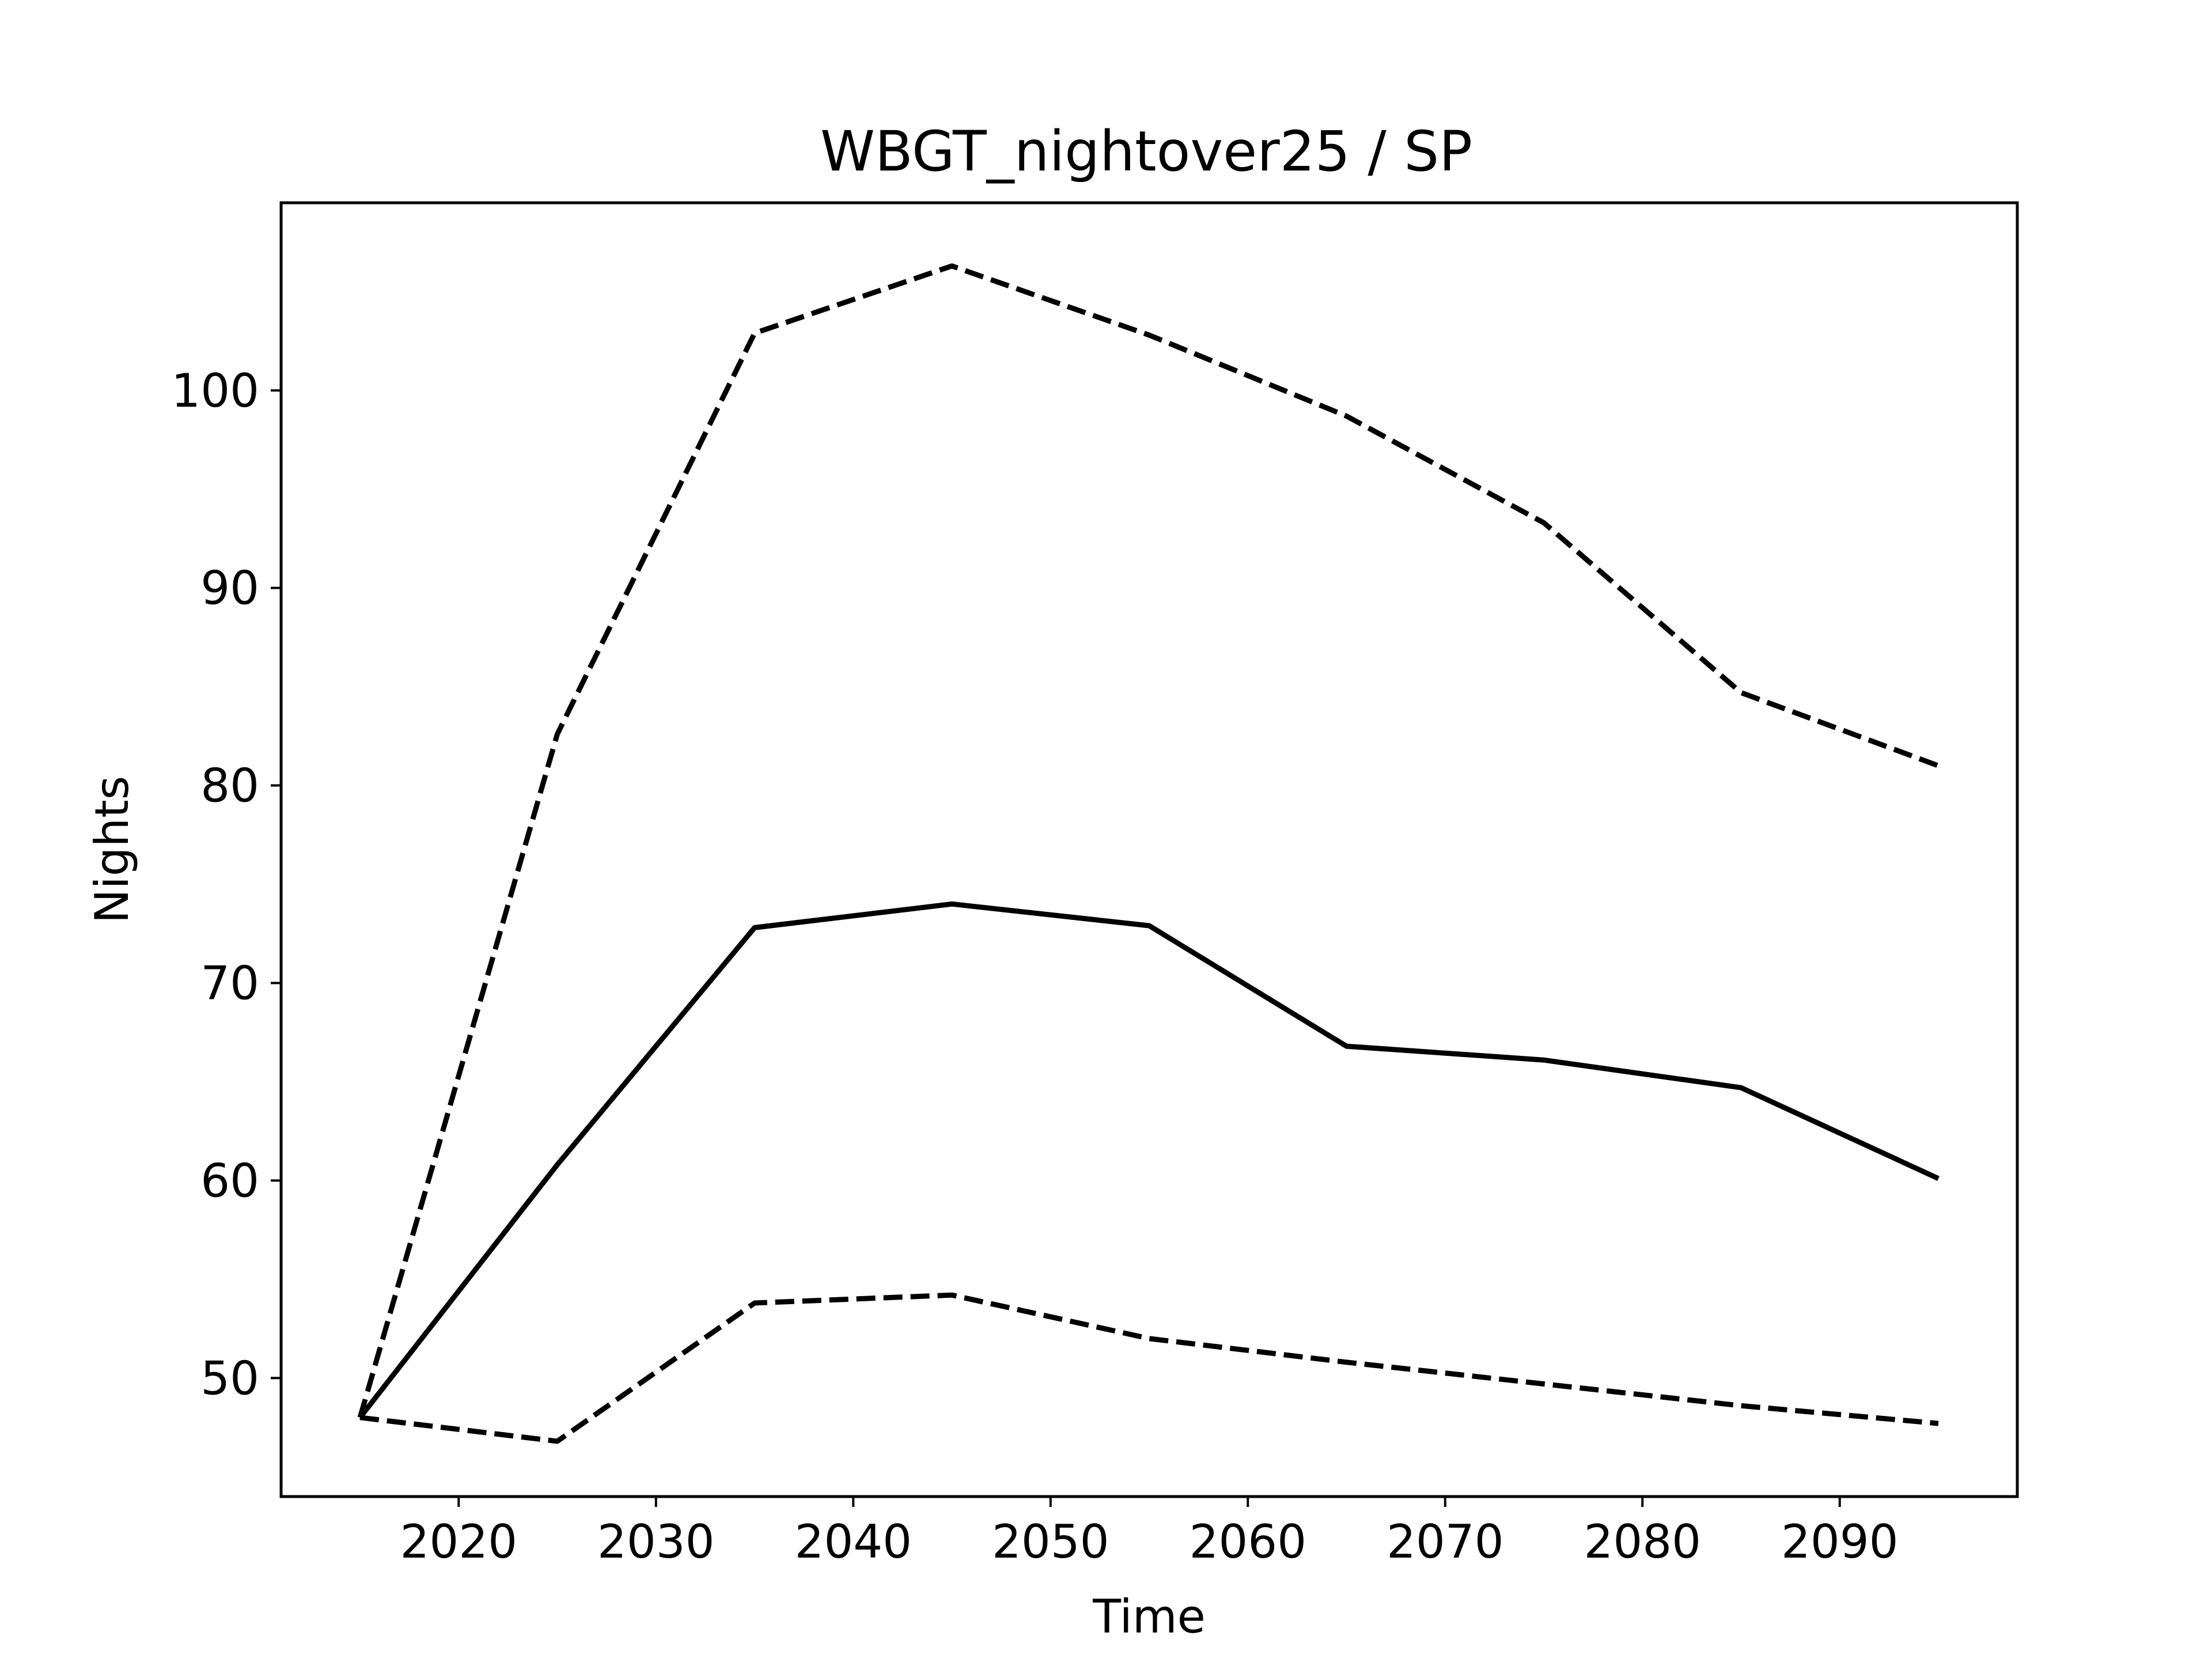 Image resolution: width=2212 pixels, height=1659 pixels. I want to click on y-tick-label: 70, so click(229, 983).